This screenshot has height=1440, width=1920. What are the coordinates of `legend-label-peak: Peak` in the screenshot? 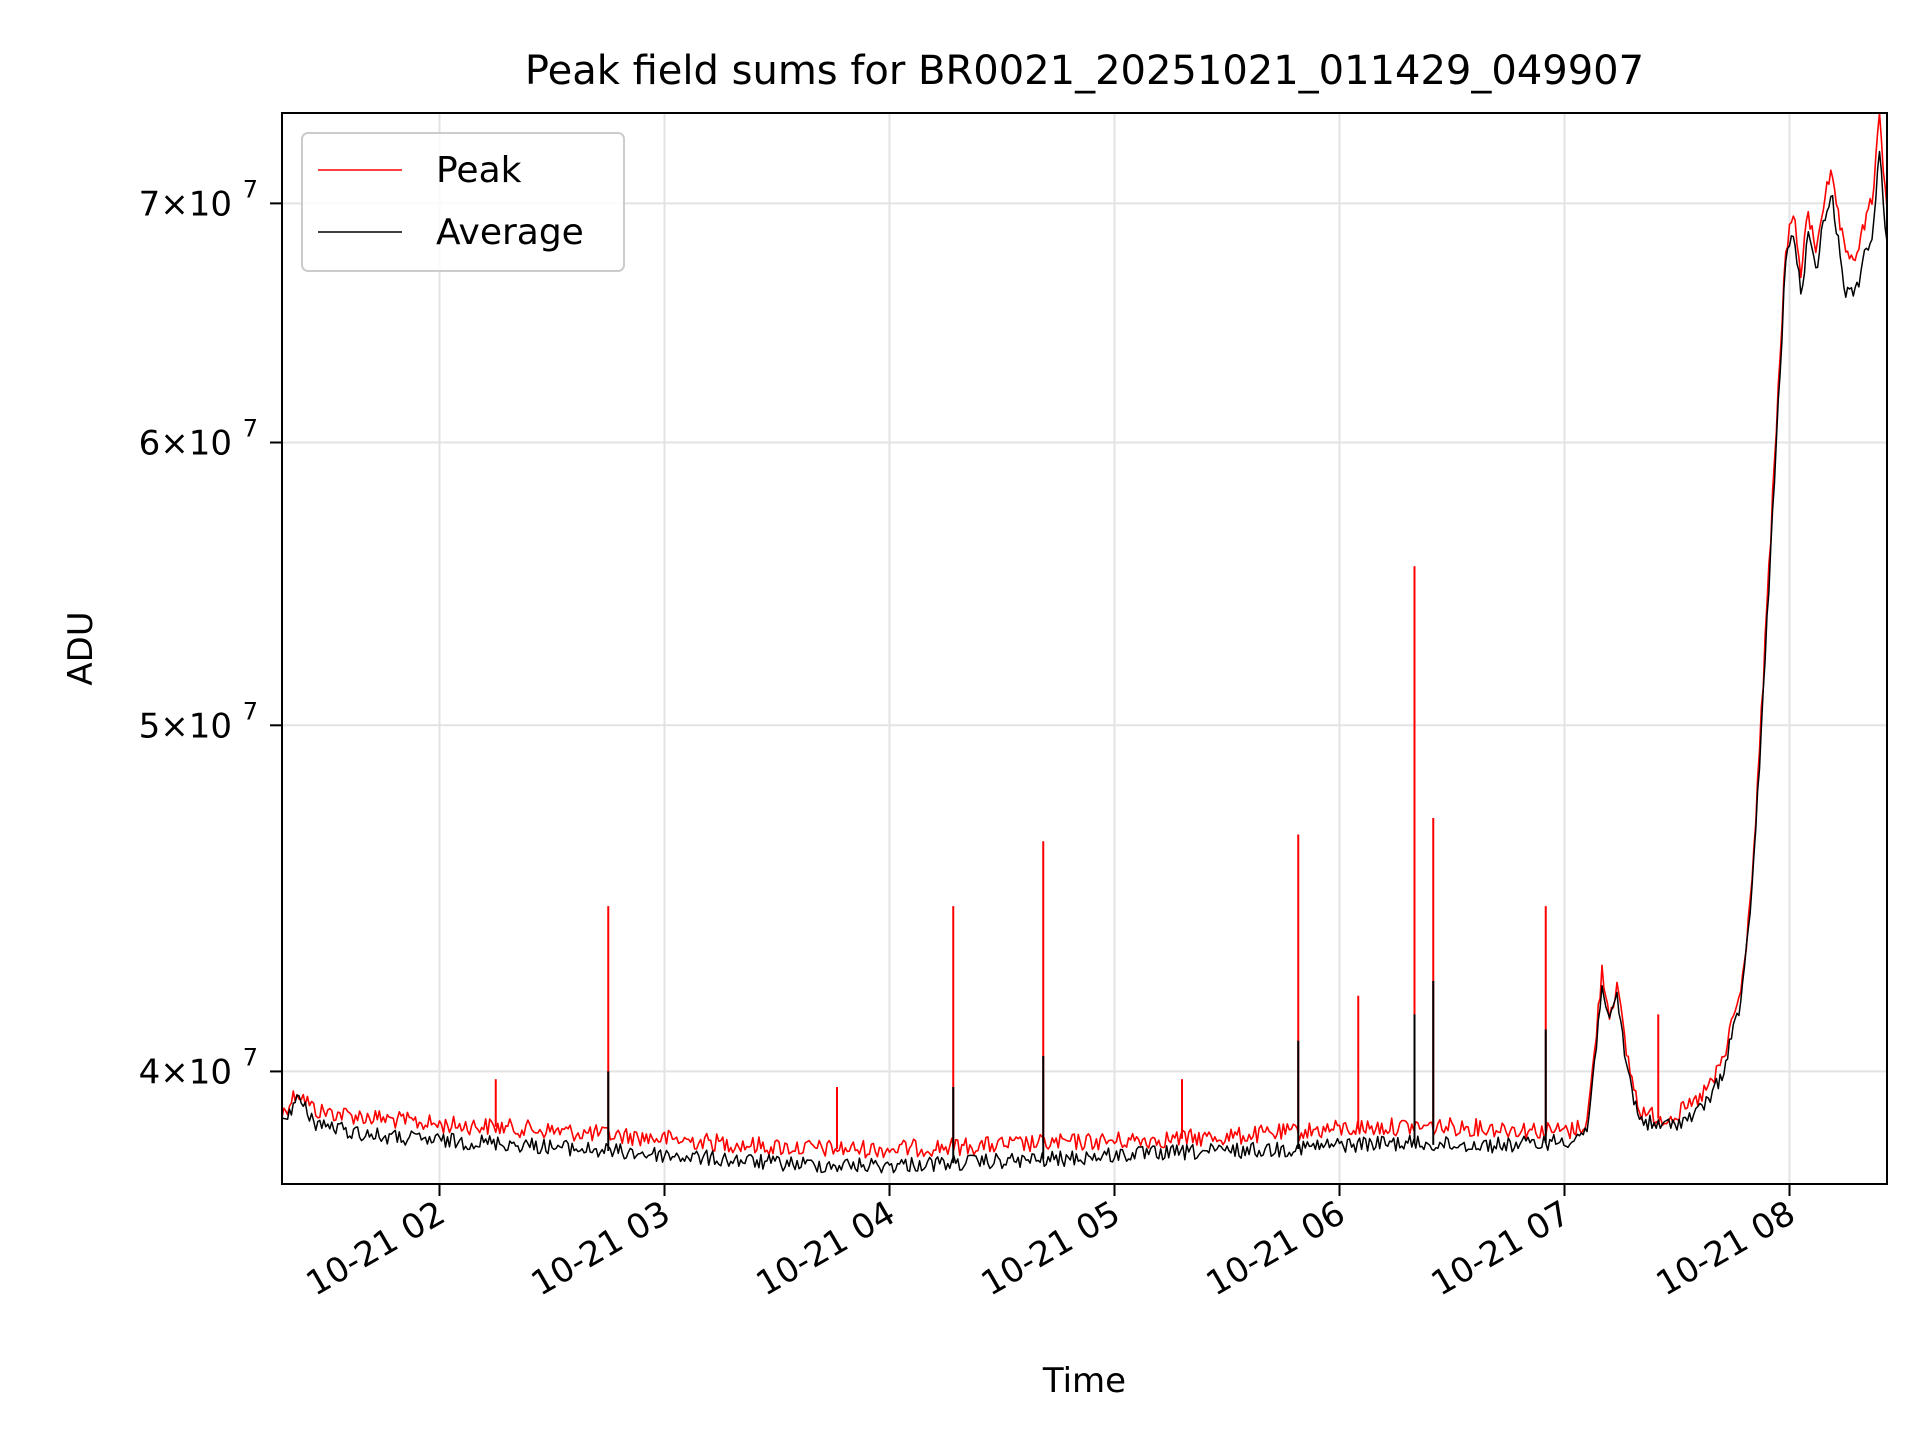 It's located at (479, 170).